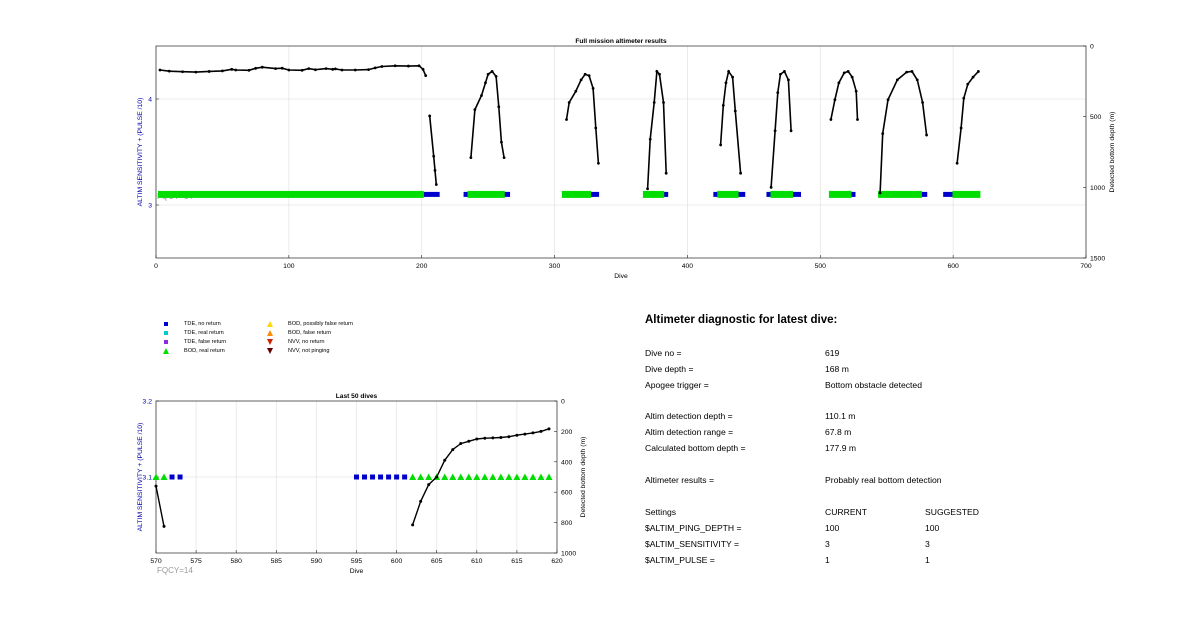 This screenshot has height=622, width=1200. I want to click on y-left-tick-label: 3.1, so click(148, 478).